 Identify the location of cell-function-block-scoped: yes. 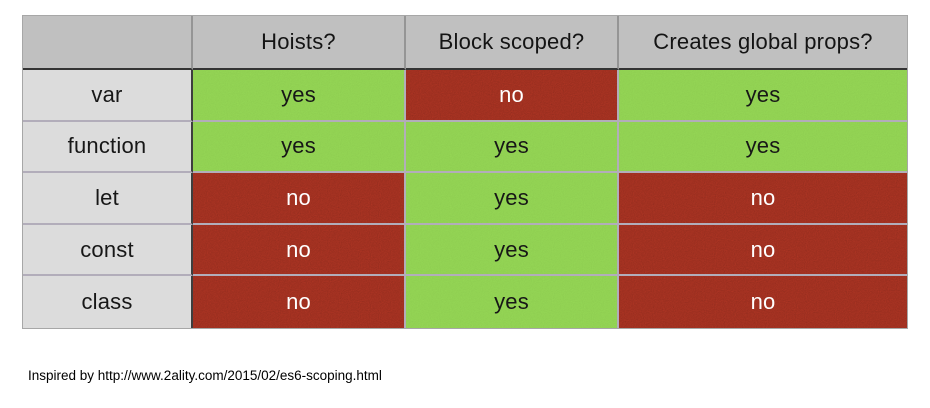
(512, 147).